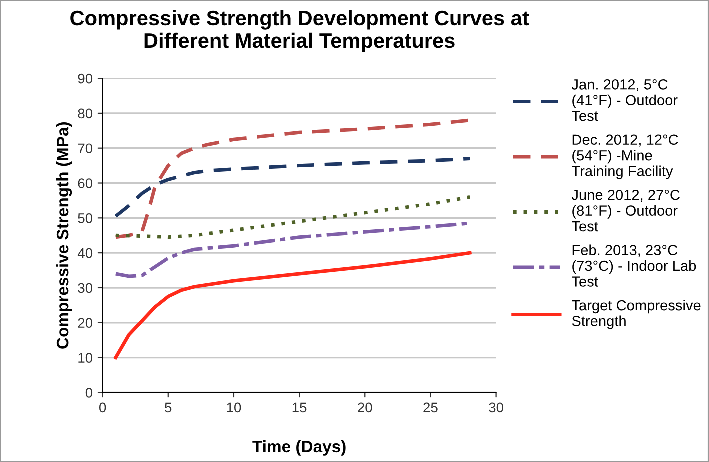 This screenshot has height=462, width=709. Describe the element at coordinates (625, 157) in the screenshot. I see `legend-label: Dec. 2012, 12°C (54°F) -Mine Training Facility` at that location.